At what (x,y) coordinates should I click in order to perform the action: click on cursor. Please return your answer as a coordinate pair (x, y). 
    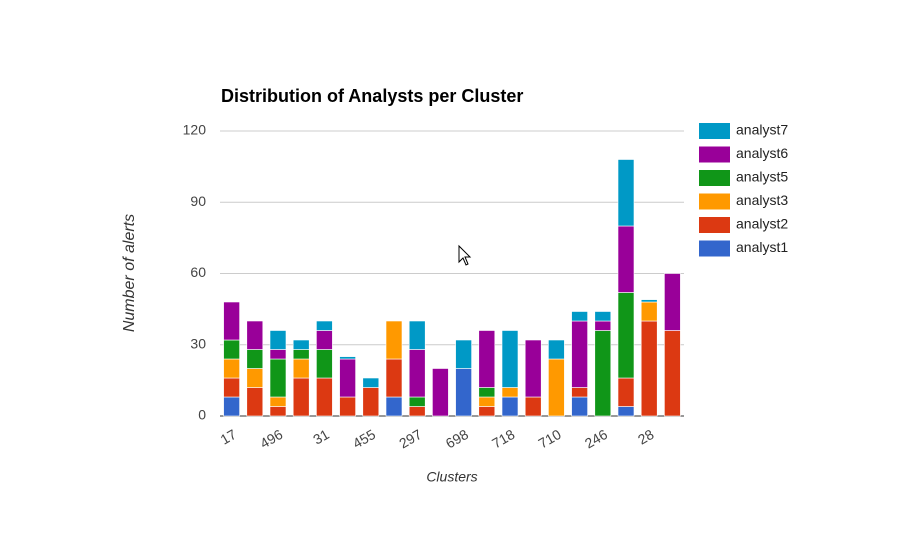
    Looking at the image, I should click on (465, 255).